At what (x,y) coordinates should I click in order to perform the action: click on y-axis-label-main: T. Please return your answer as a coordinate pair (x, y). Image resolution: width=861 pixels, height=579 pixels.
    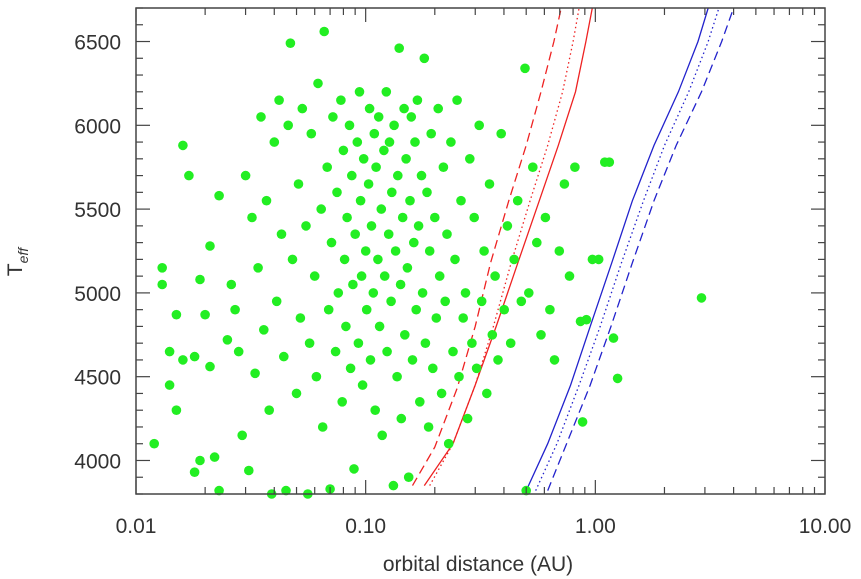
    Looking at the image, I should click on (15, 269).